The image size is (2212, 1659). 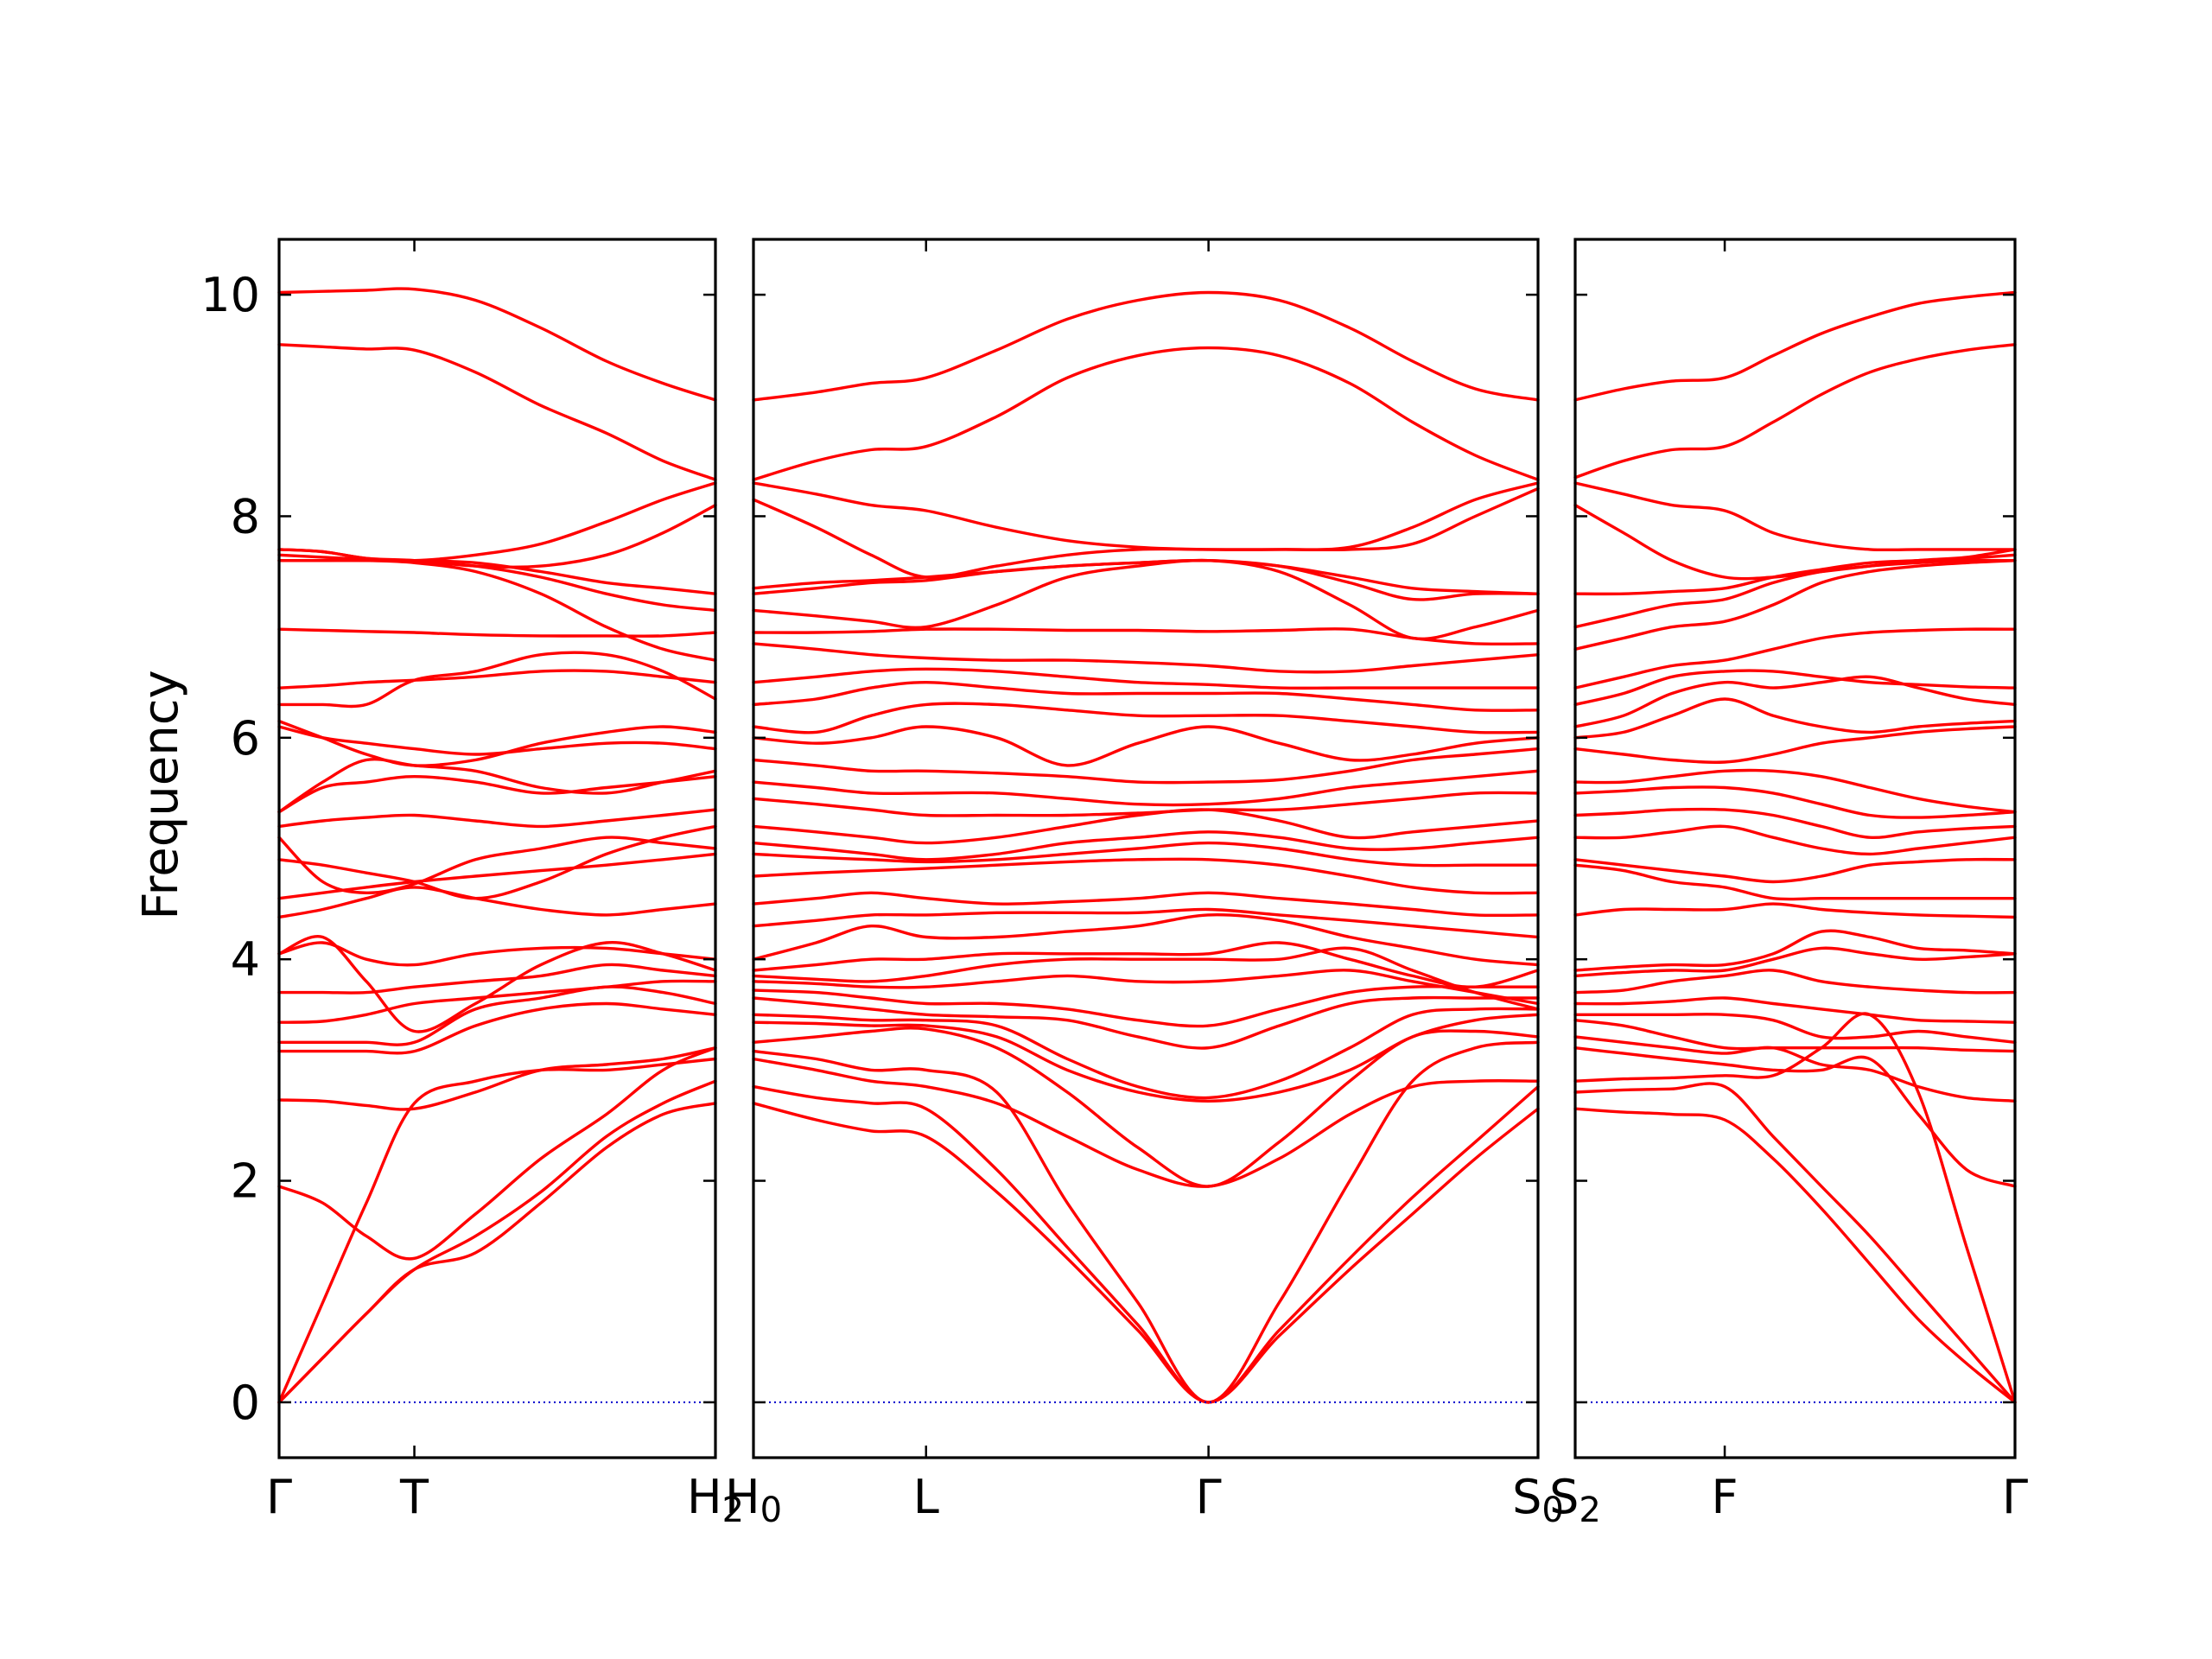 I want to click on y-tick-label: 0, so click(x=245, y=1403).